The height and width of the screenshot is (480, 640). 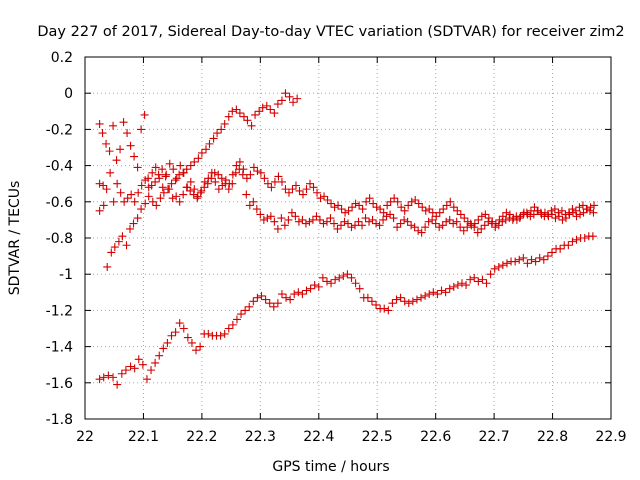 What do you see at coordinates (552, 437) in the screenshot?
I see `x-tick-label: 22.8` at bounding box center [552, 437].